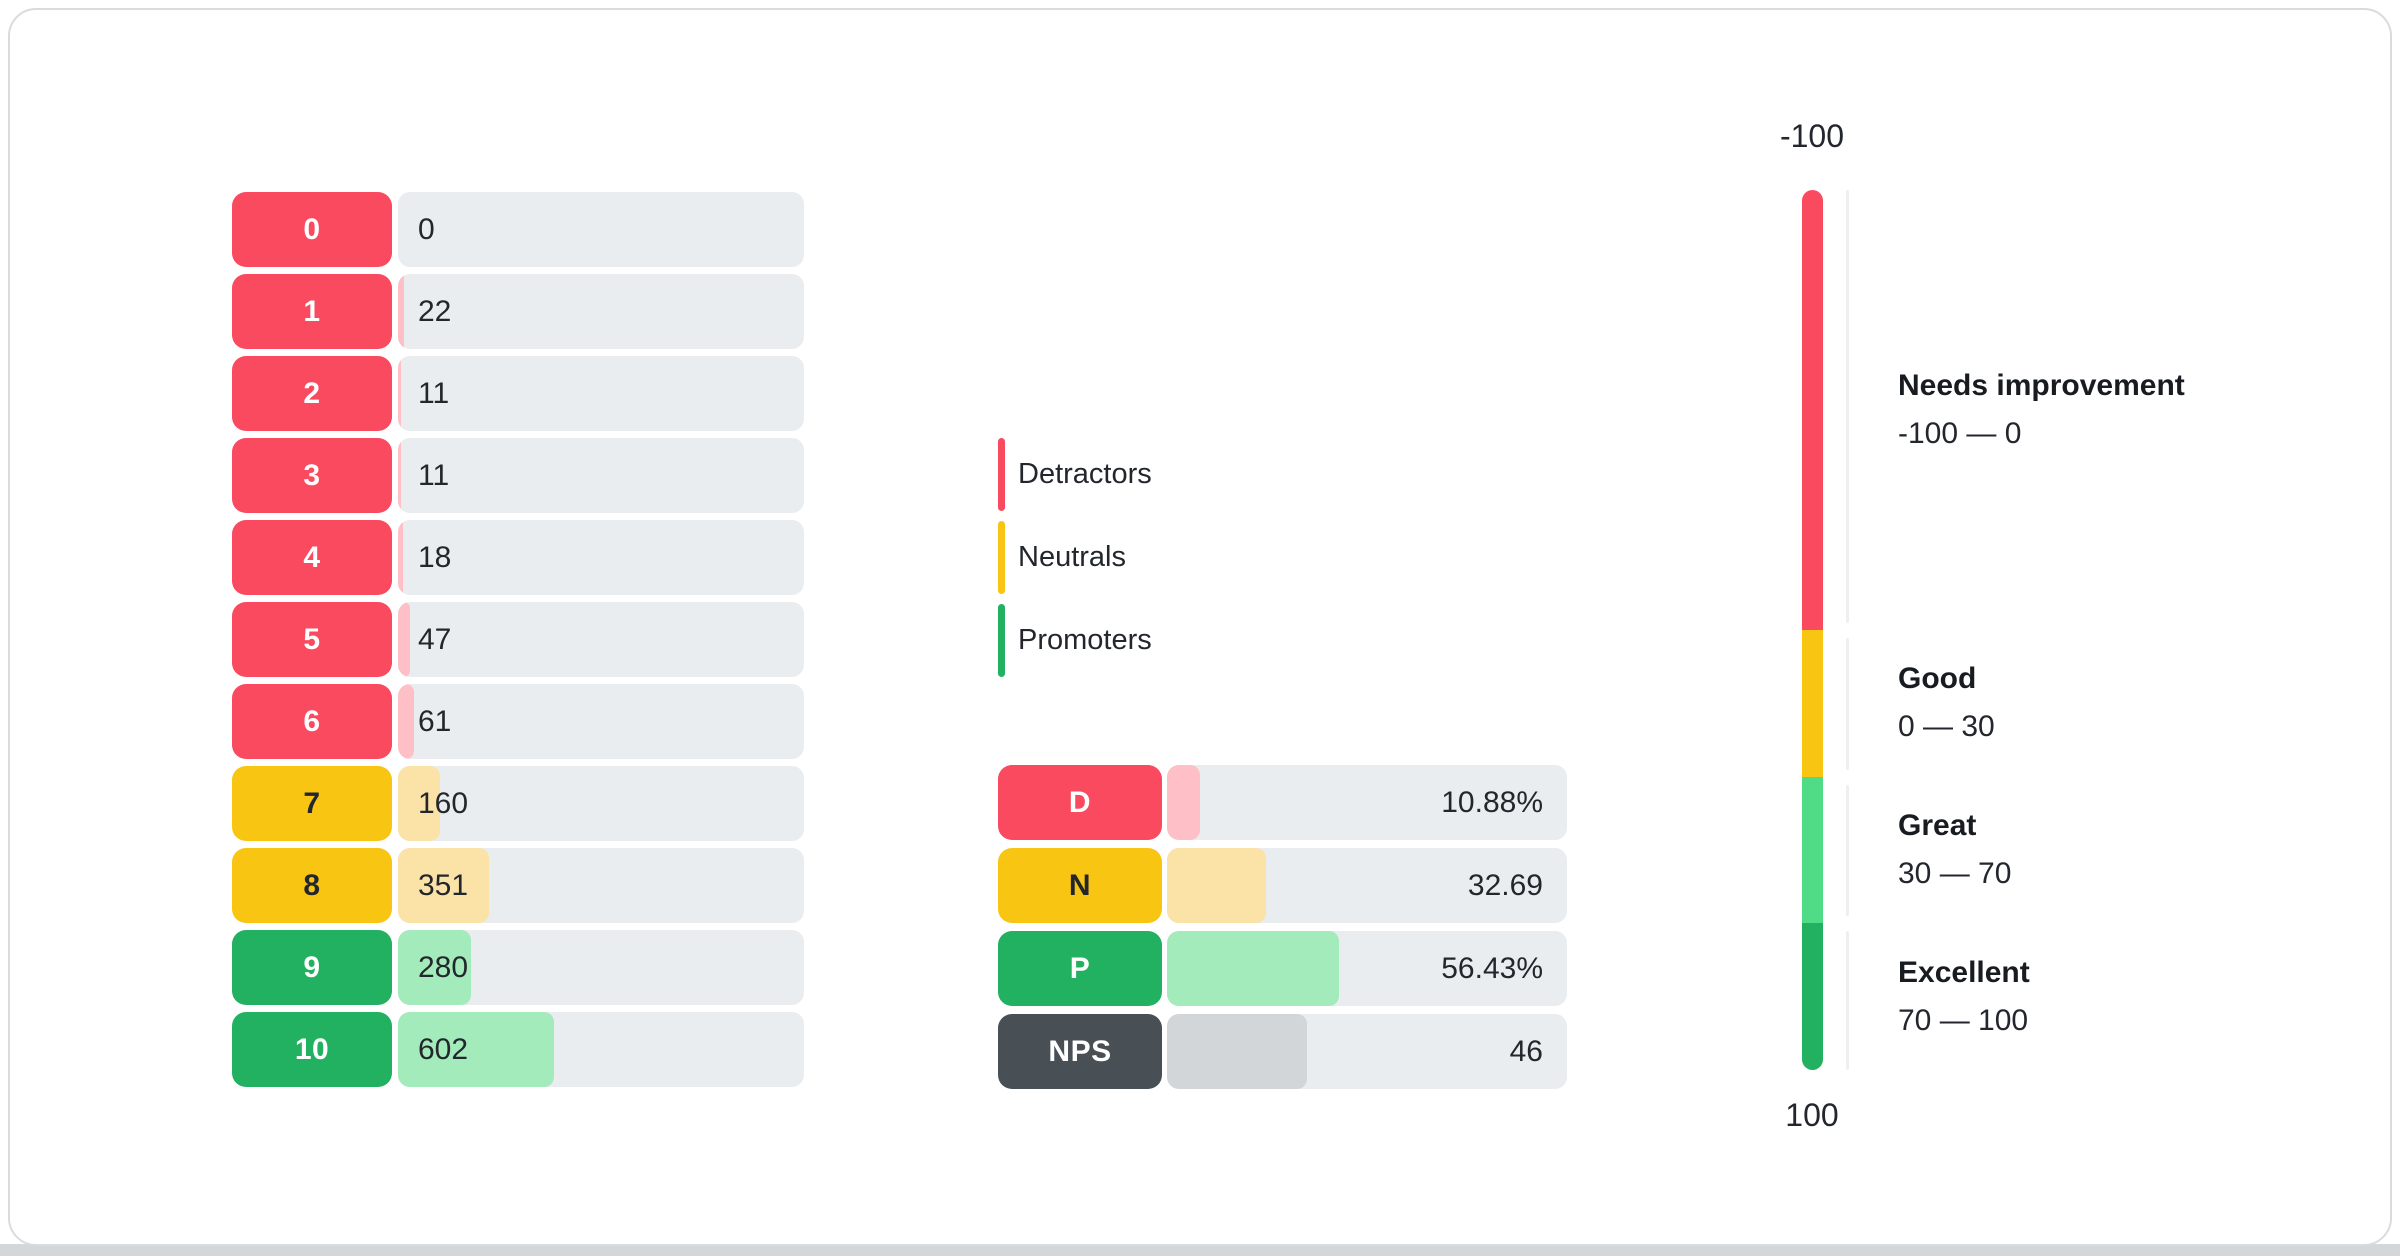 The height and width of the screenshot is (1256, 2400). What do you see at coordinates (312, 639) in the screenshot?
I see `score-badge: 5` at bounding box center [312, 639].